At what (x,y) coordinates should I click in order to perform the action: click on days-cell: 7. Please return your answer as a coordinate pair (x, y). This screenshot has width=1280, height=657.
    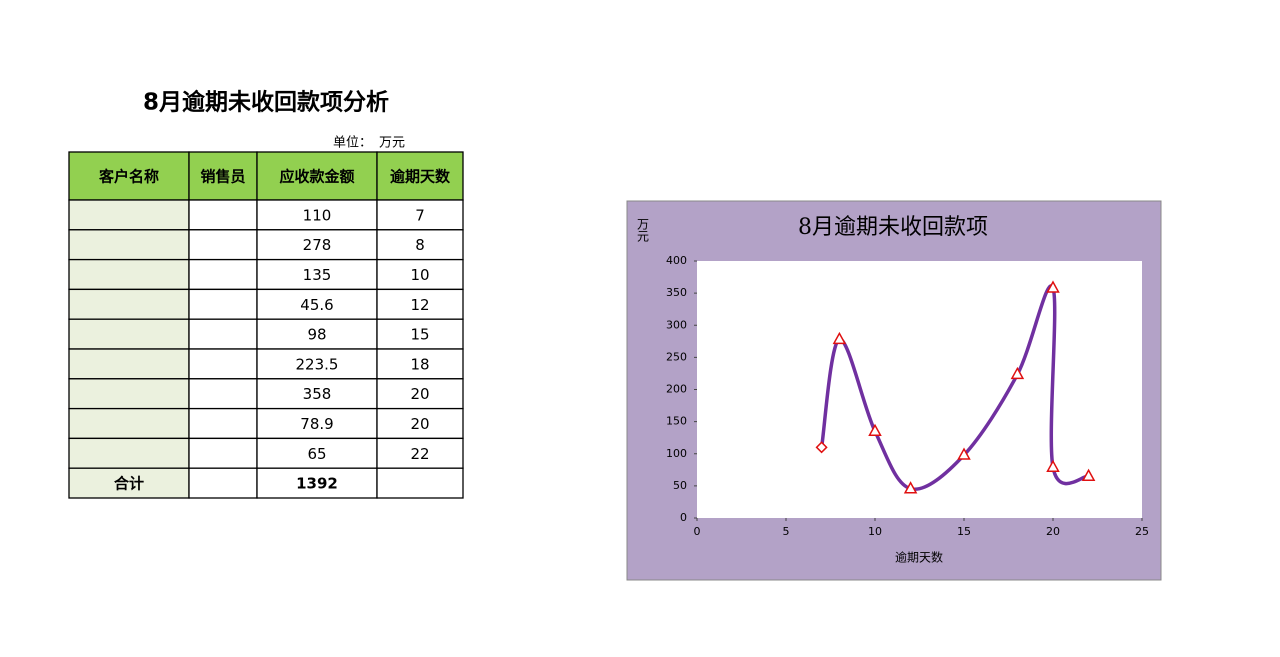
    Looking at the image, I should click on (420, 215).